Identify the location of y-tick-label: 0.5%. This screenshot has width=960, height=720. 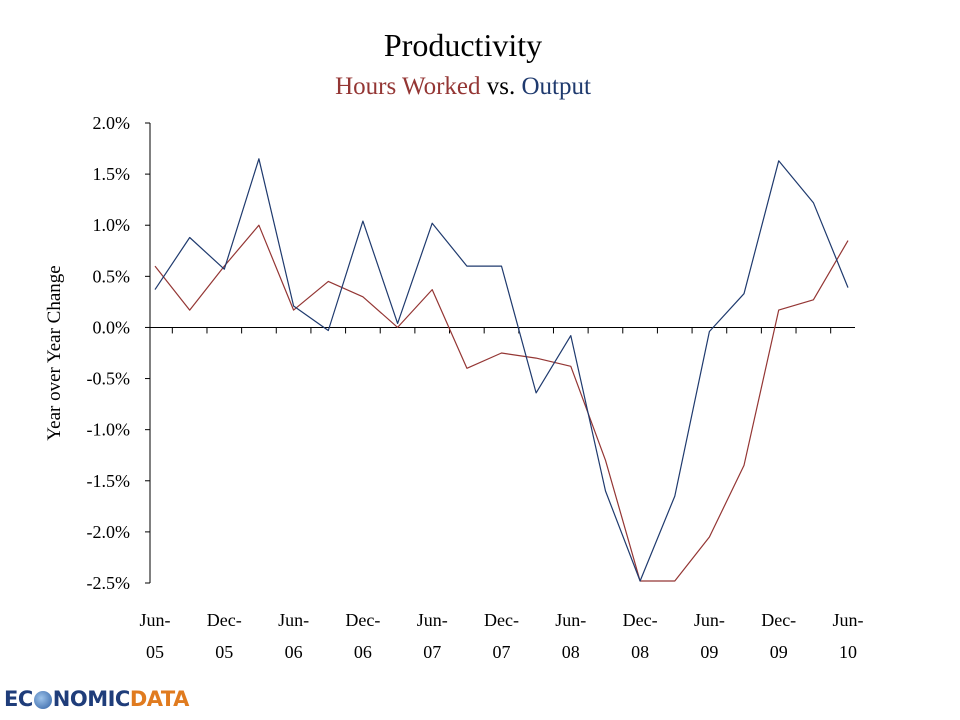
(112, 276).